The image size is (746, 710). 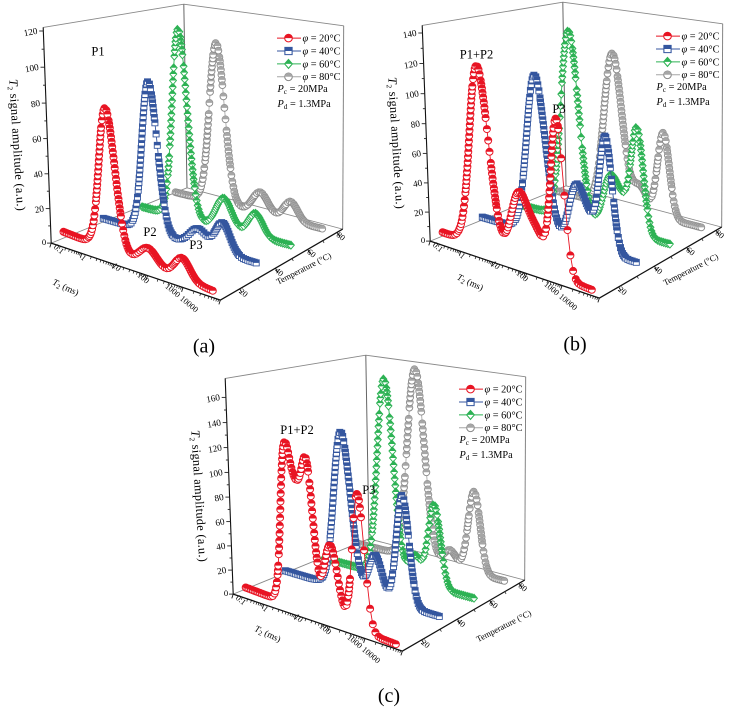 I want to click on svg-text: (c), so click(x=389, y=696).